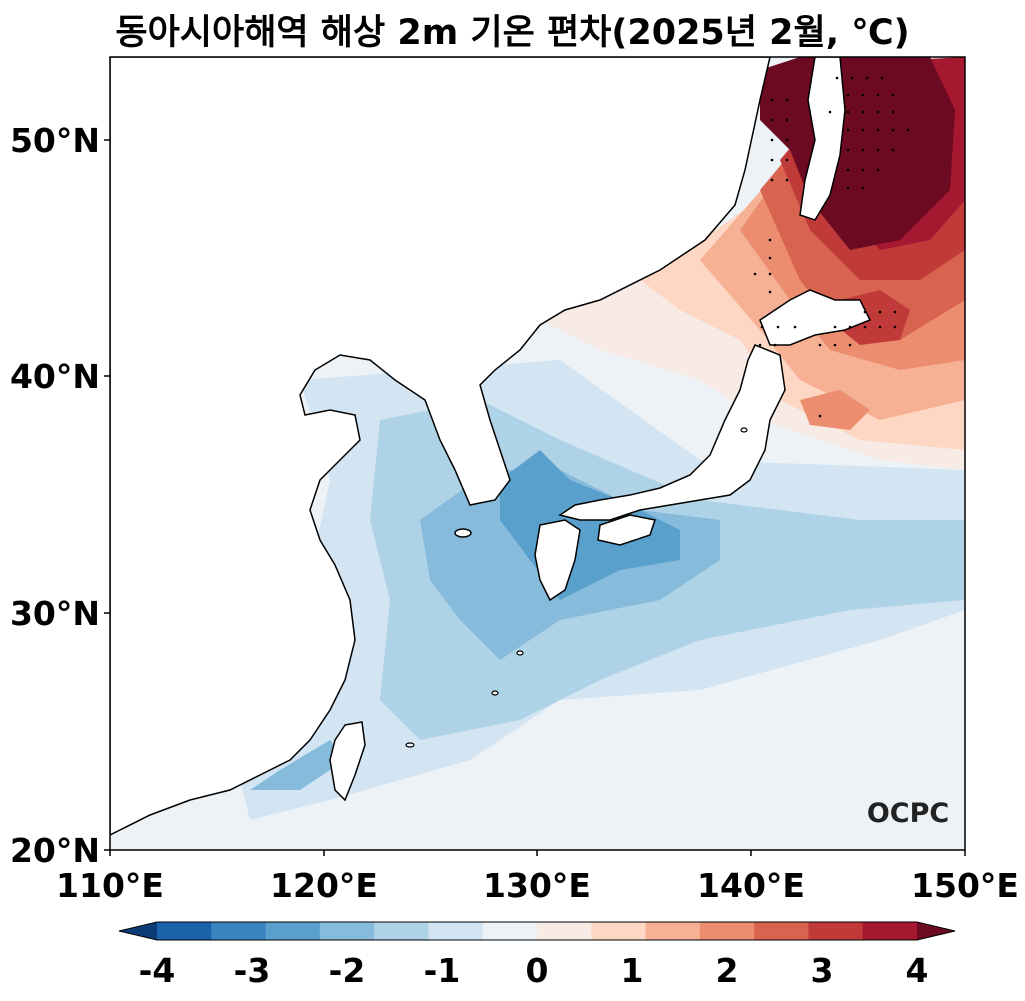 This screenshot has height=1001, width=1025. Describe the element at coordinates (917, 970) in the screenshot. I see `colorbar-tick-label: 4` at that location.